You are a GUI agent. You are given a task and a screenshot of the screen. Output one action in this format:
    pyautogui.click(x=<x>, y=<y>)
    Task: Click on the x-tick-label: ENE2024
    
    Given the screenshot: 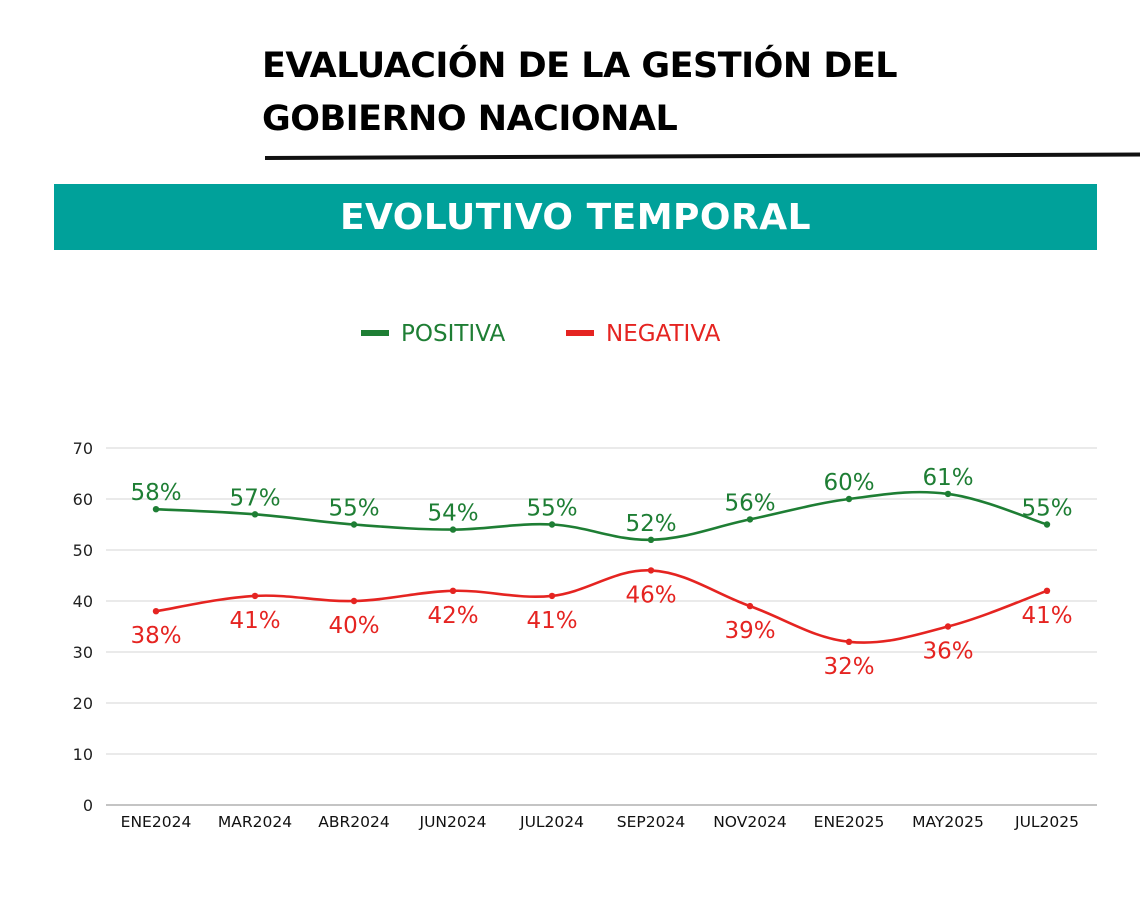 What is the action you would take?
    pyautogui.click(x=156, y=822)
    